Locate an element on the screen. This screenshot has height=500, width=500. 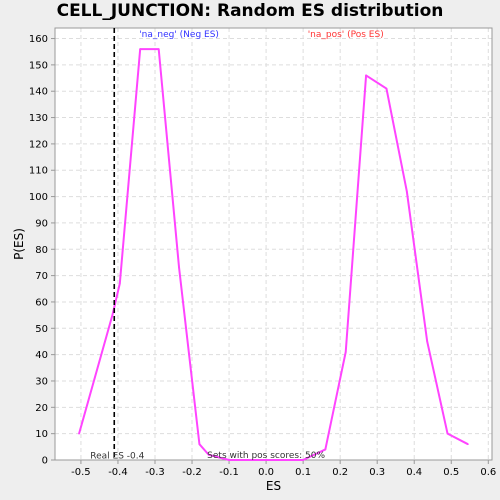
y-tick-label: 70 is located at coordinates (41, 276).